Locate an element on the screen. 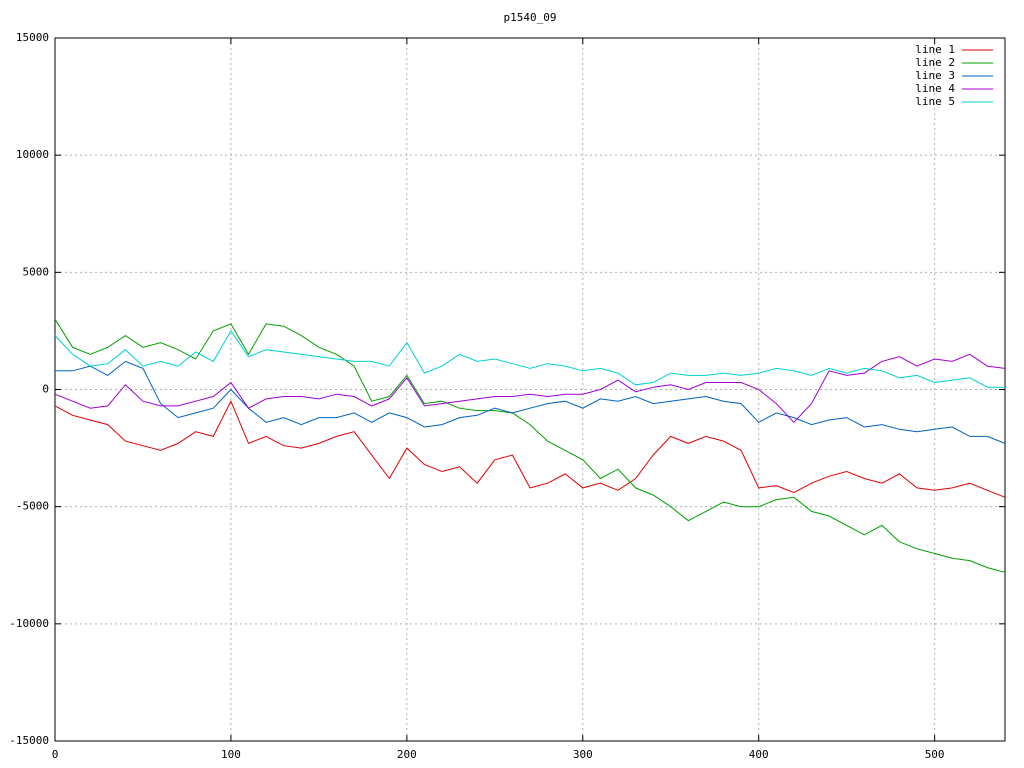 Image resolution: width=1024 pixels, height=768 pixels. y-tick-label: 15000 is located at coordinates (32, 37).